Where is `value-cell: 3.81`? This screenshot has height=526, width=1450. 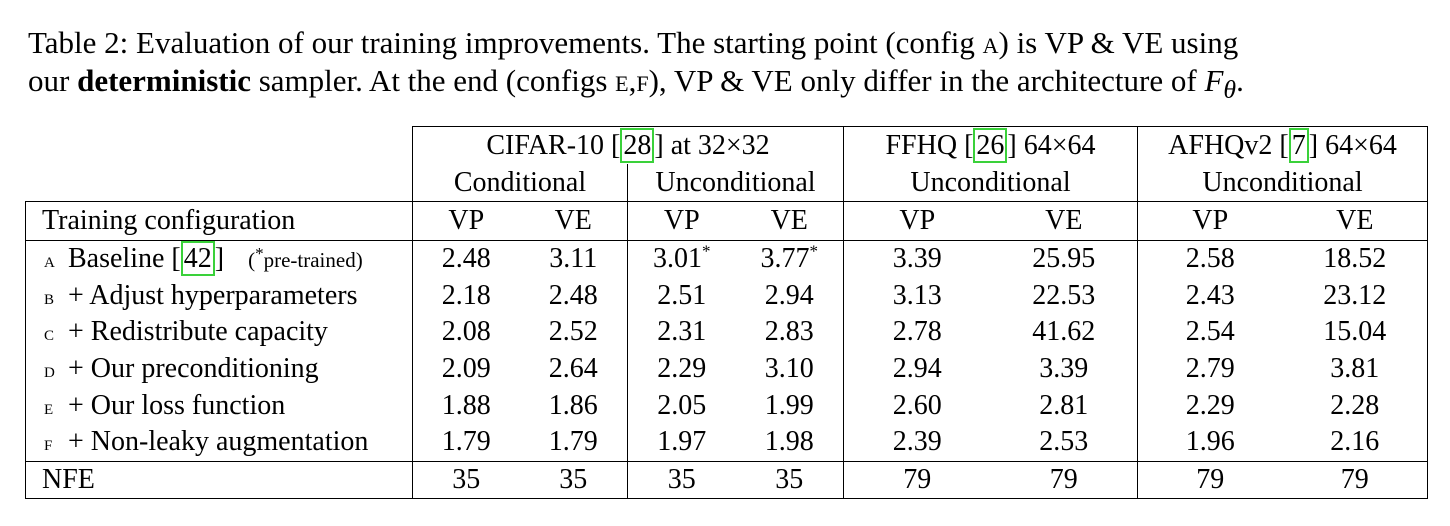
value-cell: 3.81 is located at coordinates (1355, 369).